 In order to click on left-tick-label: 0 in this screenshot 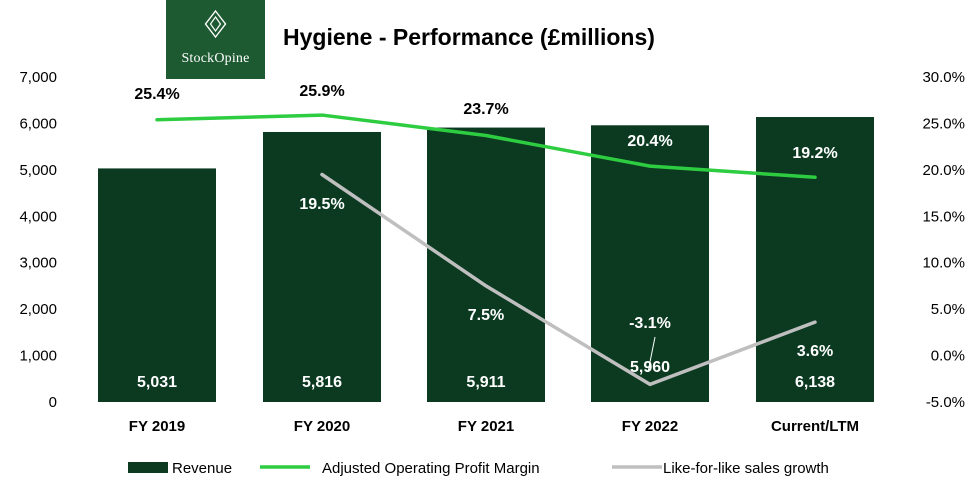, I will do `click(53, 402)`.